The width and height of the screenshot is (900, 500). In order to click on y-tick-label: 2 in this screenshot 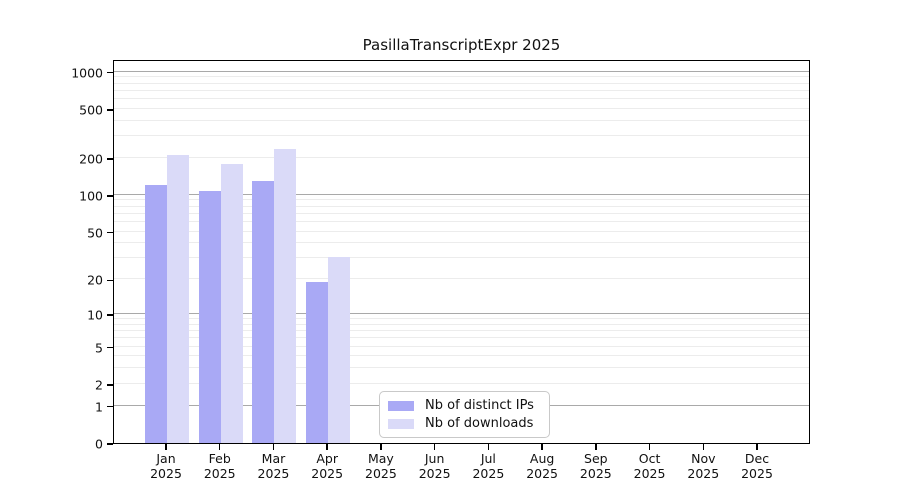, I will do `click(99, 385)`.